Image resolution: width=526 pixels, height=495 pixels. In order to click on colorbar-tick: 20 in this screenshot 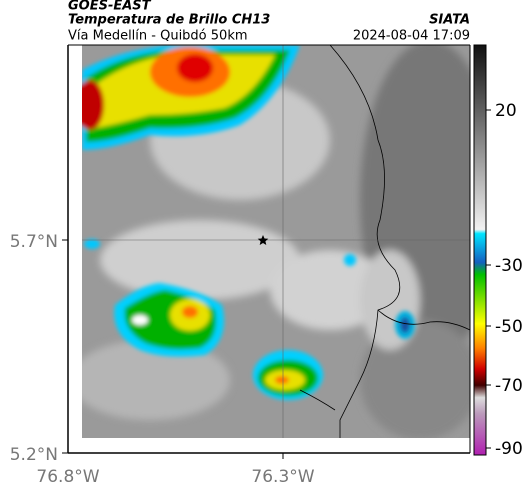, I will do `click(506, 111)`.